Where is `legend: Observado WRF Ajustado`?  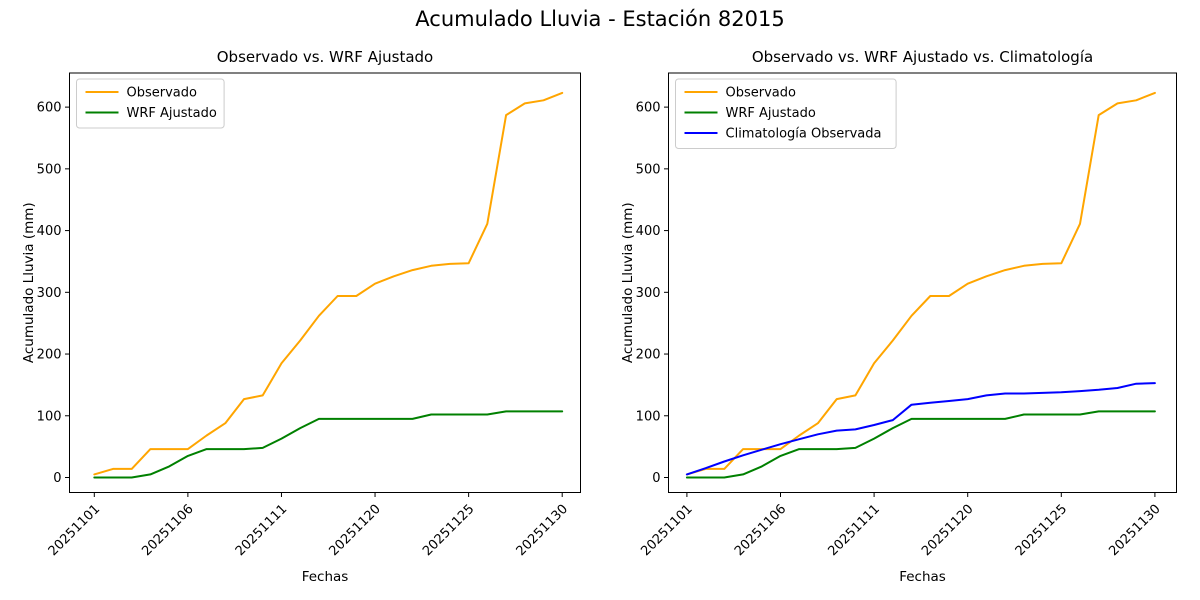
legend: Observado WRF Ajustado is located at coordinates (150, 103).